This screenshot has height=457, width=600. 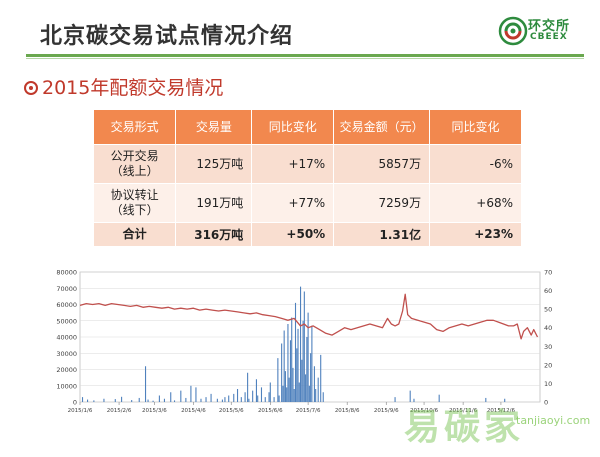 What do you see at coordinates (308, 411) in the screenshot?
I see `x-tick-label: 2015/7/6` at bounding box center [308, 411].